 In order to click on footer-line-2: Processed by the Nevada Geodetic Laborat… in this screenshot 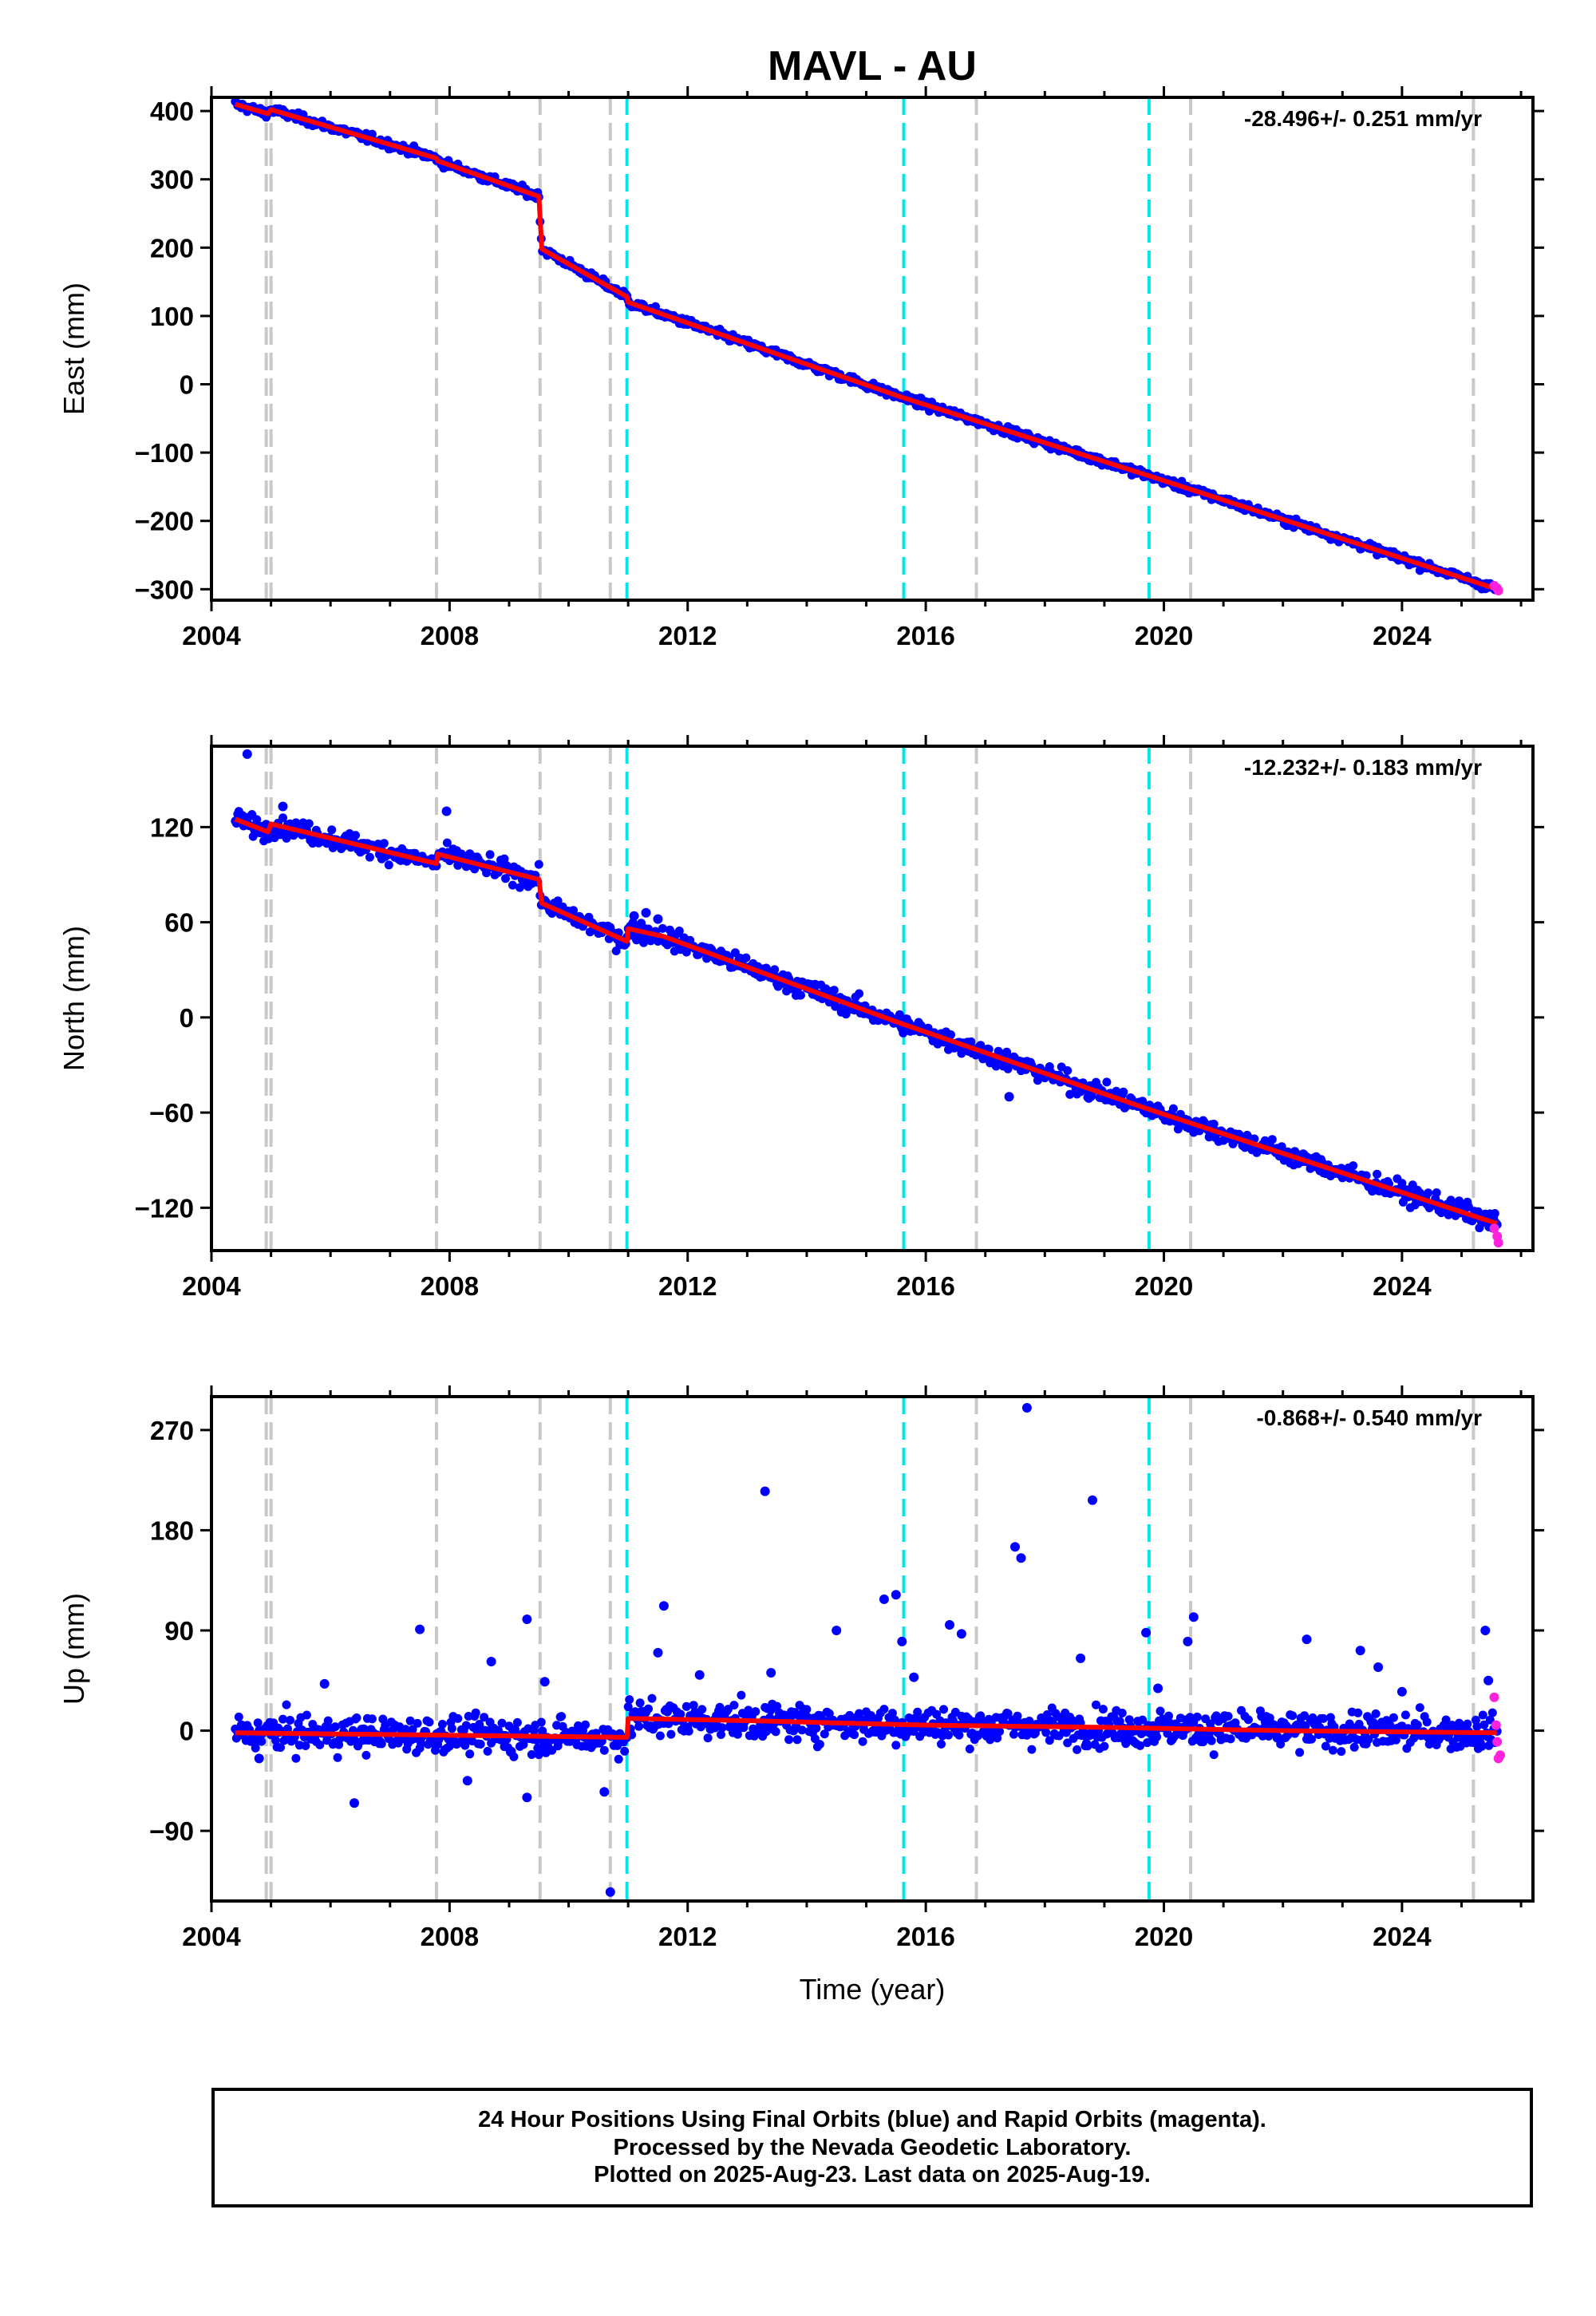, I will do `click(873, 2147)`.